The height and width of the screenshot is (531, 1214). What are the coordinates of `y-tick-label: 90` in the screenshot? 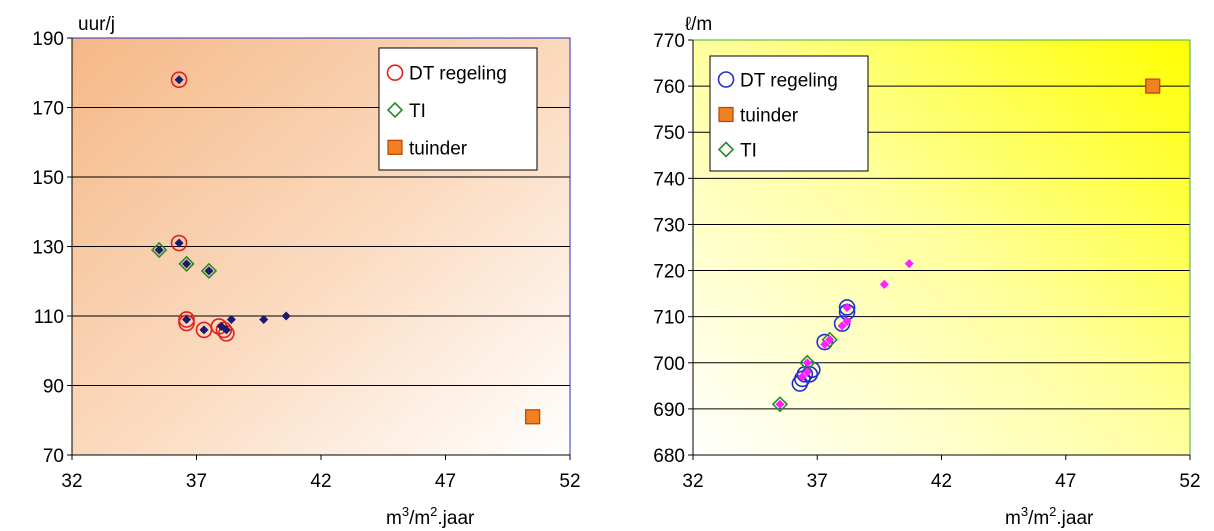 It's located at (53, 387).